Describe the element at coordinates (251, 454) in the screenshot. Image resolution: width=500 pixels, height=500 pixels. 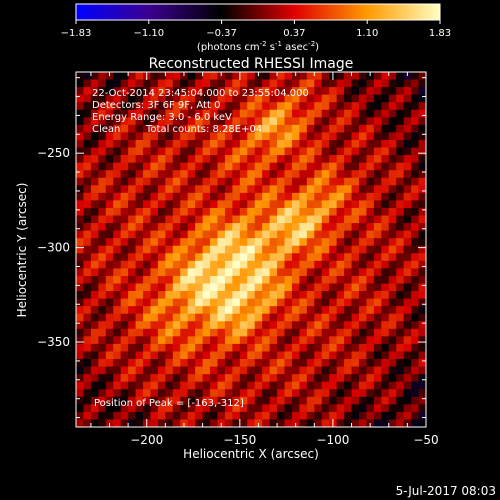
I see `x-axis-label: Heliocentric X (arcsec)` at that location.